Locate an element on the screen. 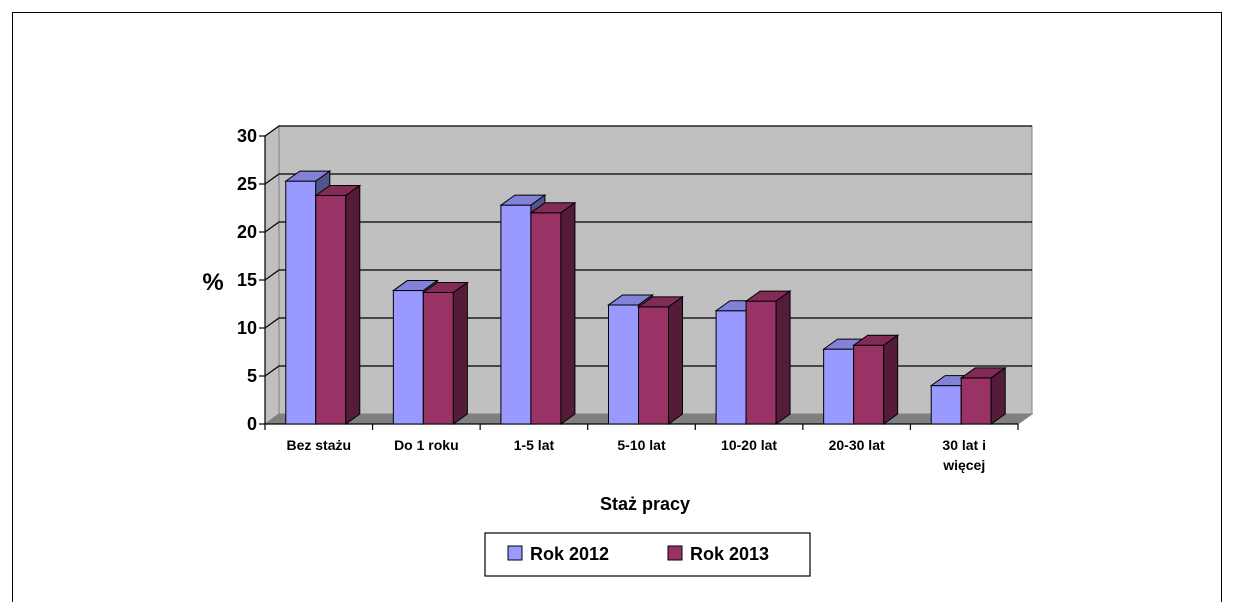 This screenshot has height=608, width=1238. y-tick-label: 25 is located at coordinates (247, 184).